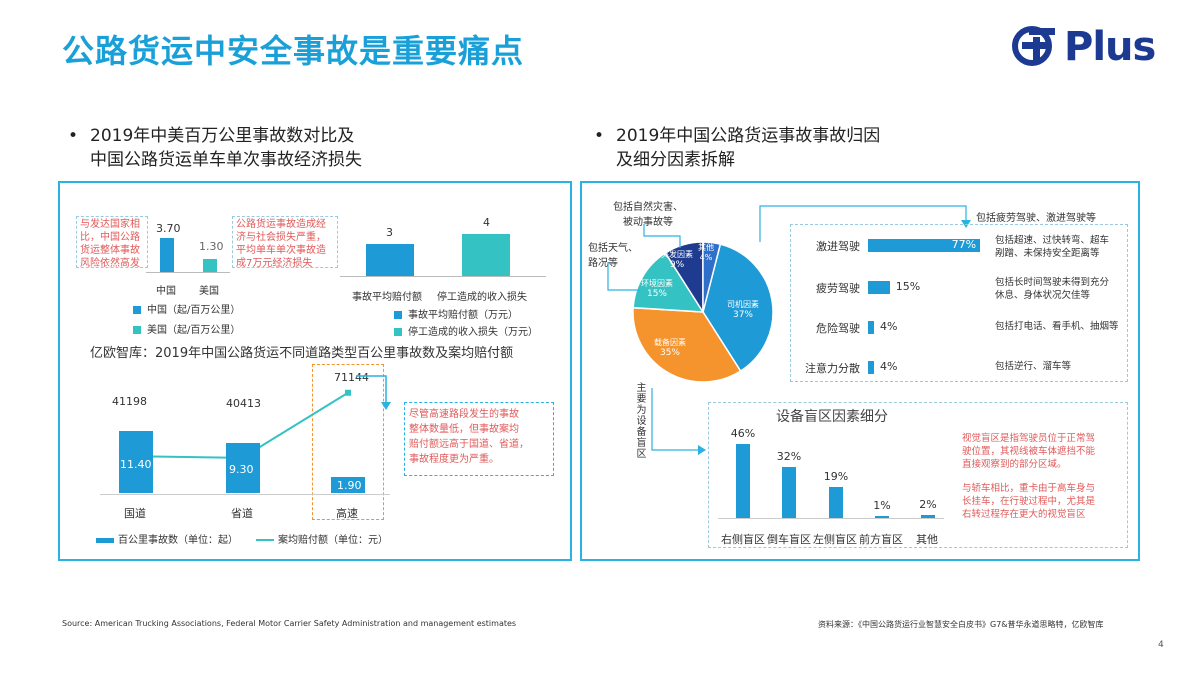 The width and height of the screenshot is (1200, 675). What do you see at coordinates (167, 255) in the screenshot?
I see `bar-china` at bounding box center [167, 255].